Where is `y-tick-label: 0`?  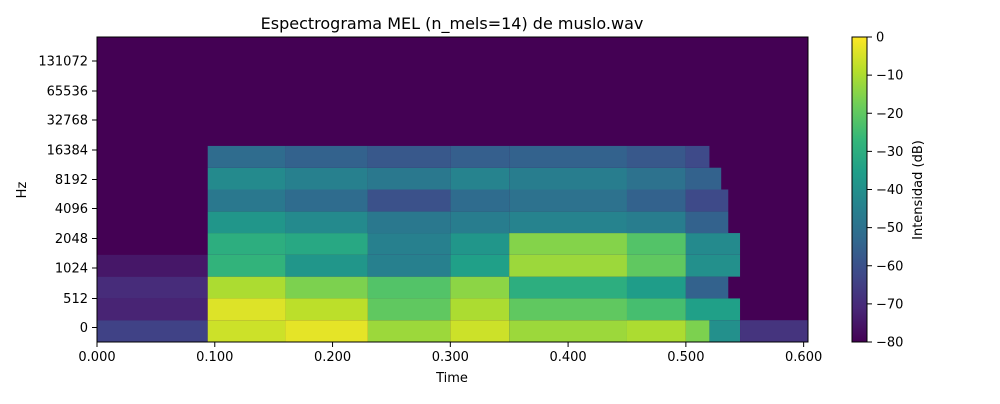 y-tick-label: 0 is located at coordinates (84, 328).